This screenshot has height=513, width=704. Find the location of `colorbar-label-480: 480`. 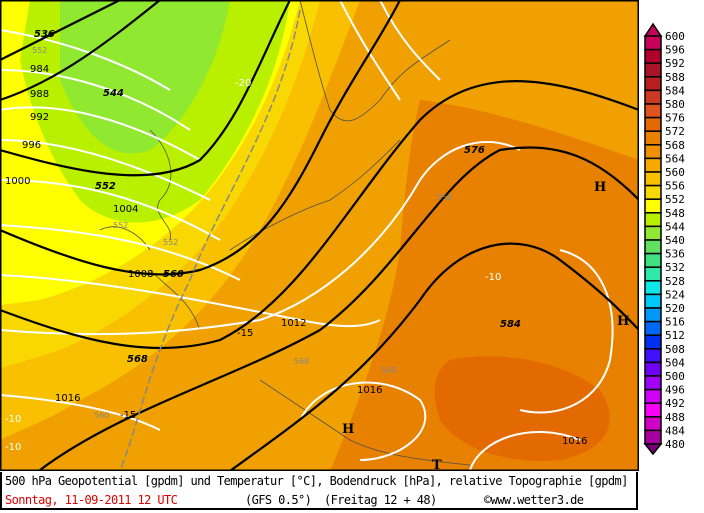

colorbar-label-480: 480 is located at coordinates (675, 444).